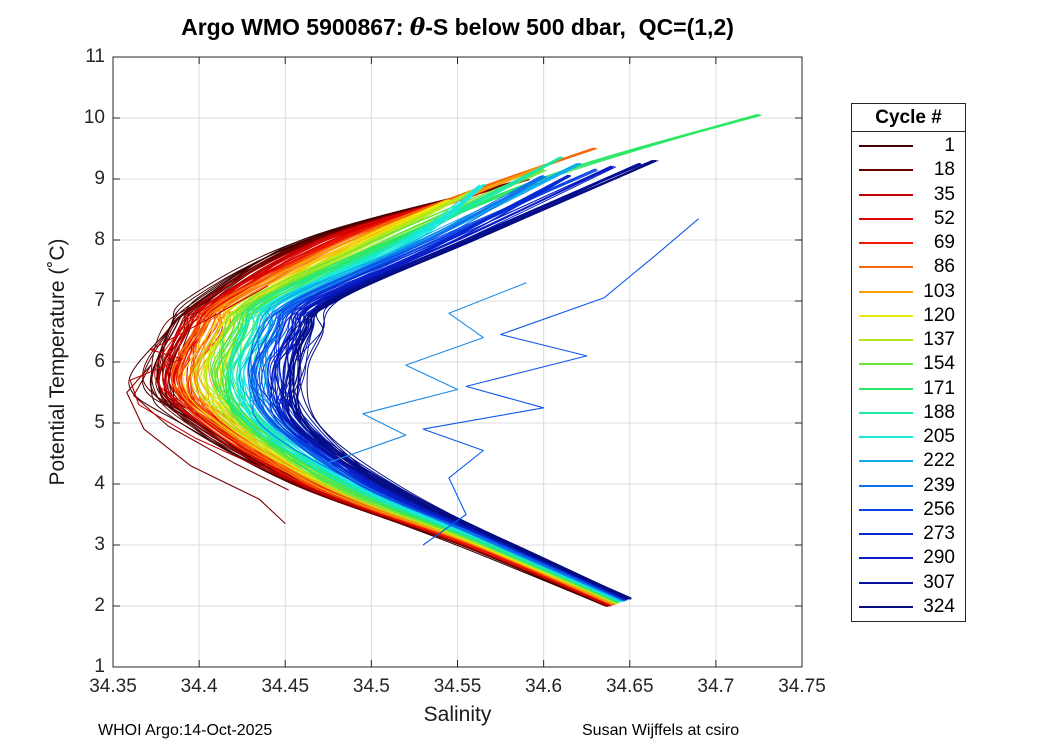  What do you see at coordinates (99, 666) in the screenshot?
I see `y-tick-label: 1` at bounding box center [99, 666].